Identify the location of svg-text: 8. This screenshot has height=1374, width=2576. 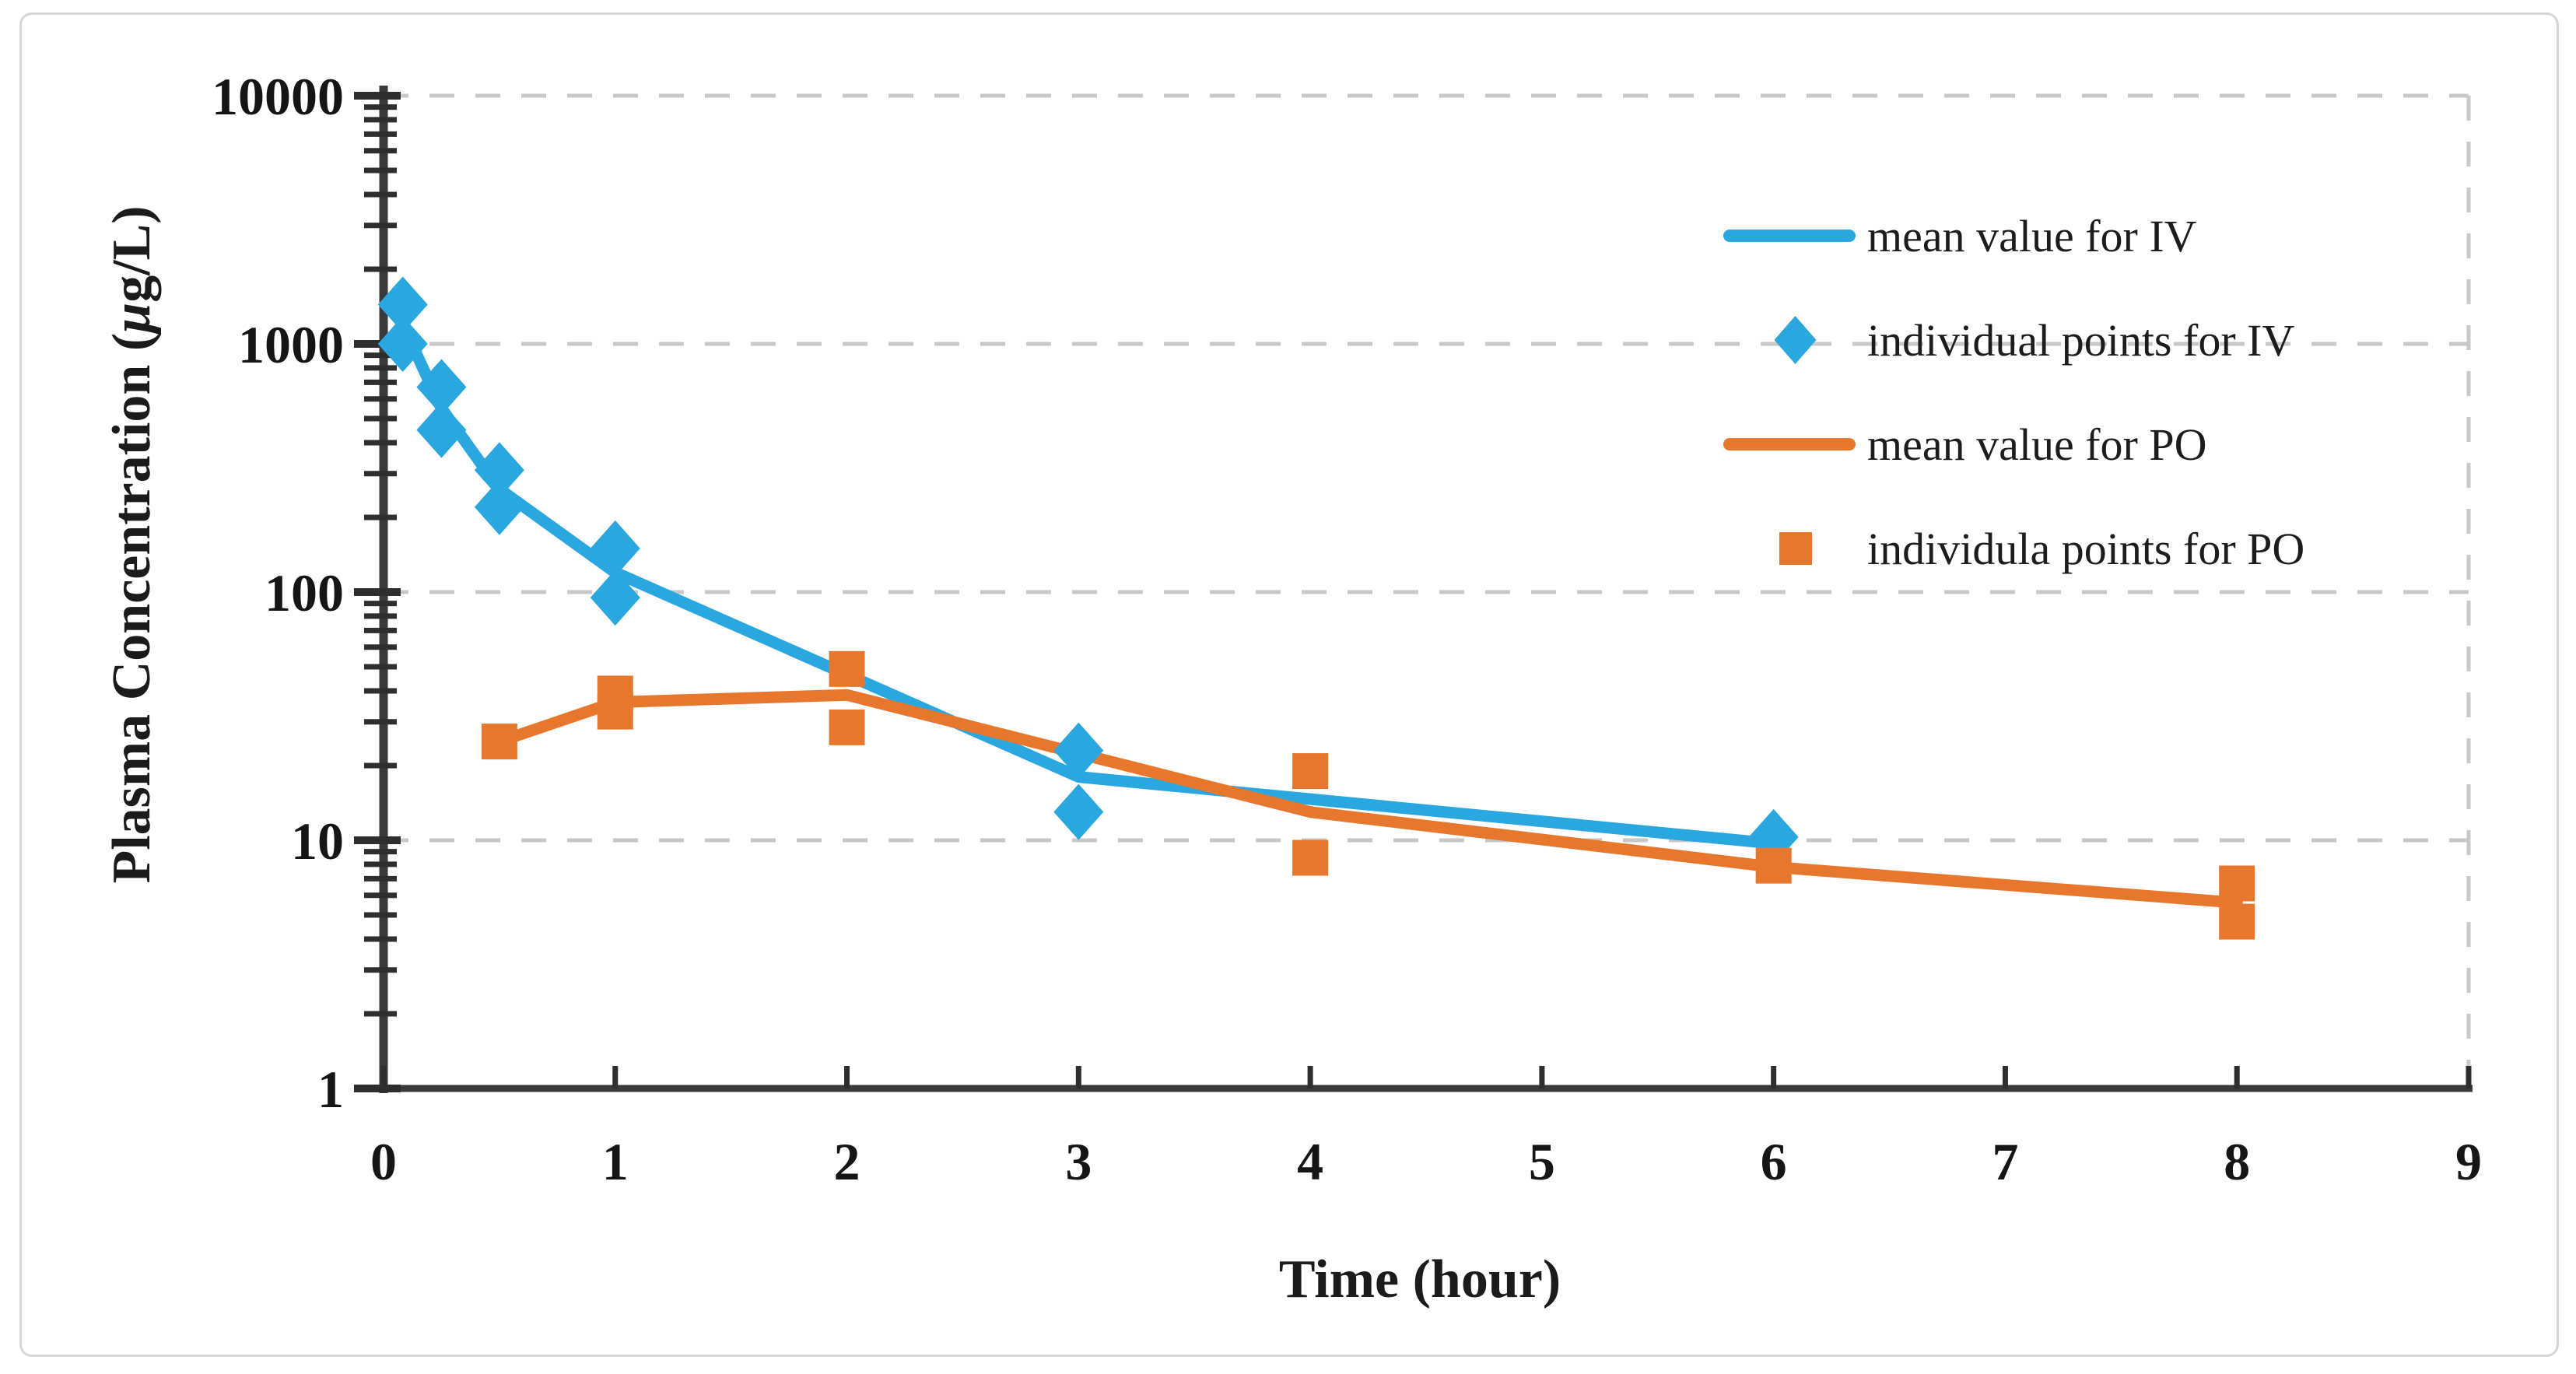
(2237, 1161).